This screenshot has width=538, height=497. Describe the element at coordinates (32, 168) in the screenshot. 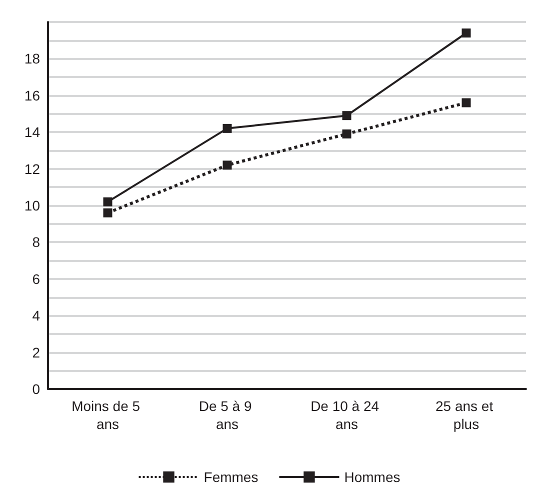

I see `y-tick-label: 12` at that location.